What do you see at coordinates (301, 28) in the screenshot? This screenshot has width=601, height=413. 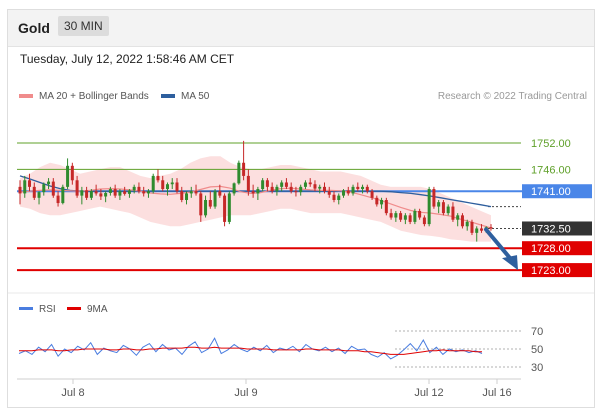 I see `chart-header: Gold 30 MIN` at bounding box center [301, 28].